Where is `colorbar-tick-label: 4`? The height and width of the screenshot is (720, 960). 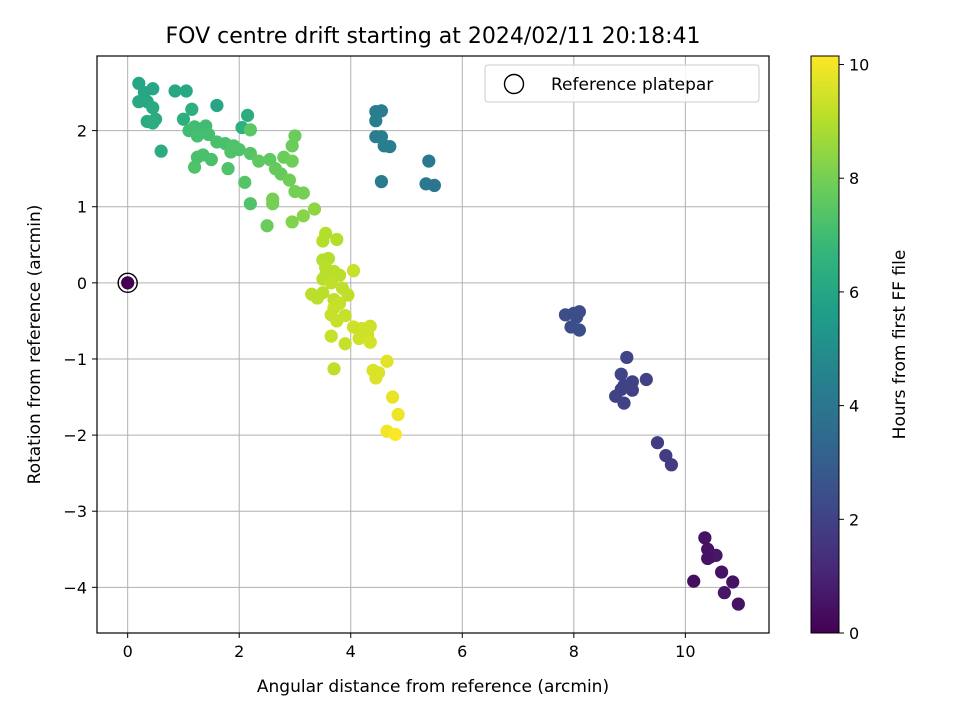
colorbar-tick-label: 4 is located at coordinates (854, 406).